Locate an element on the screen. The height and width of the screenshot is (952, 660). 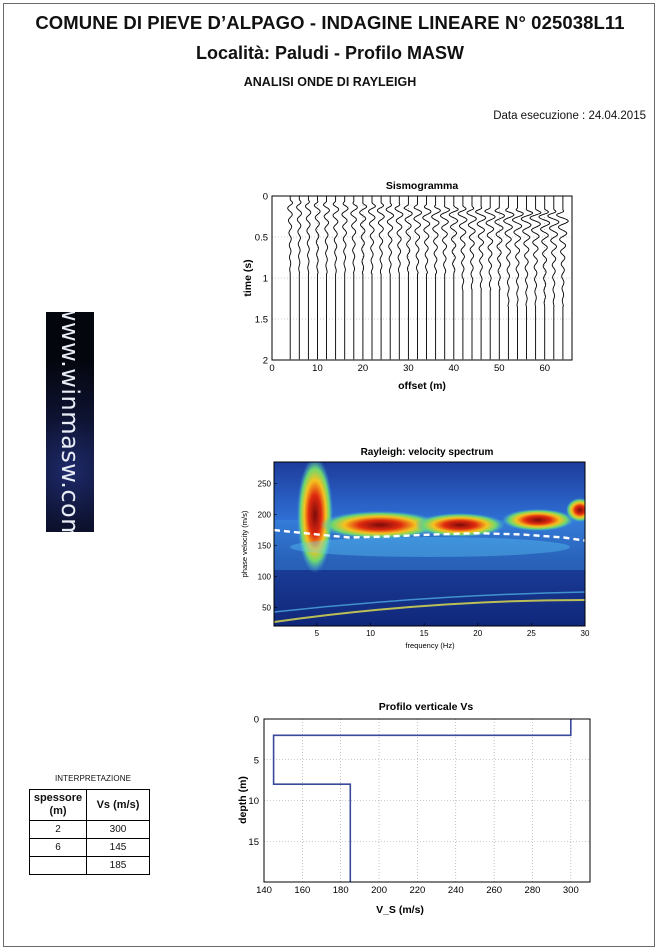
vs-profile-ylabel: depth (m) is located at coordinates (243, 800).